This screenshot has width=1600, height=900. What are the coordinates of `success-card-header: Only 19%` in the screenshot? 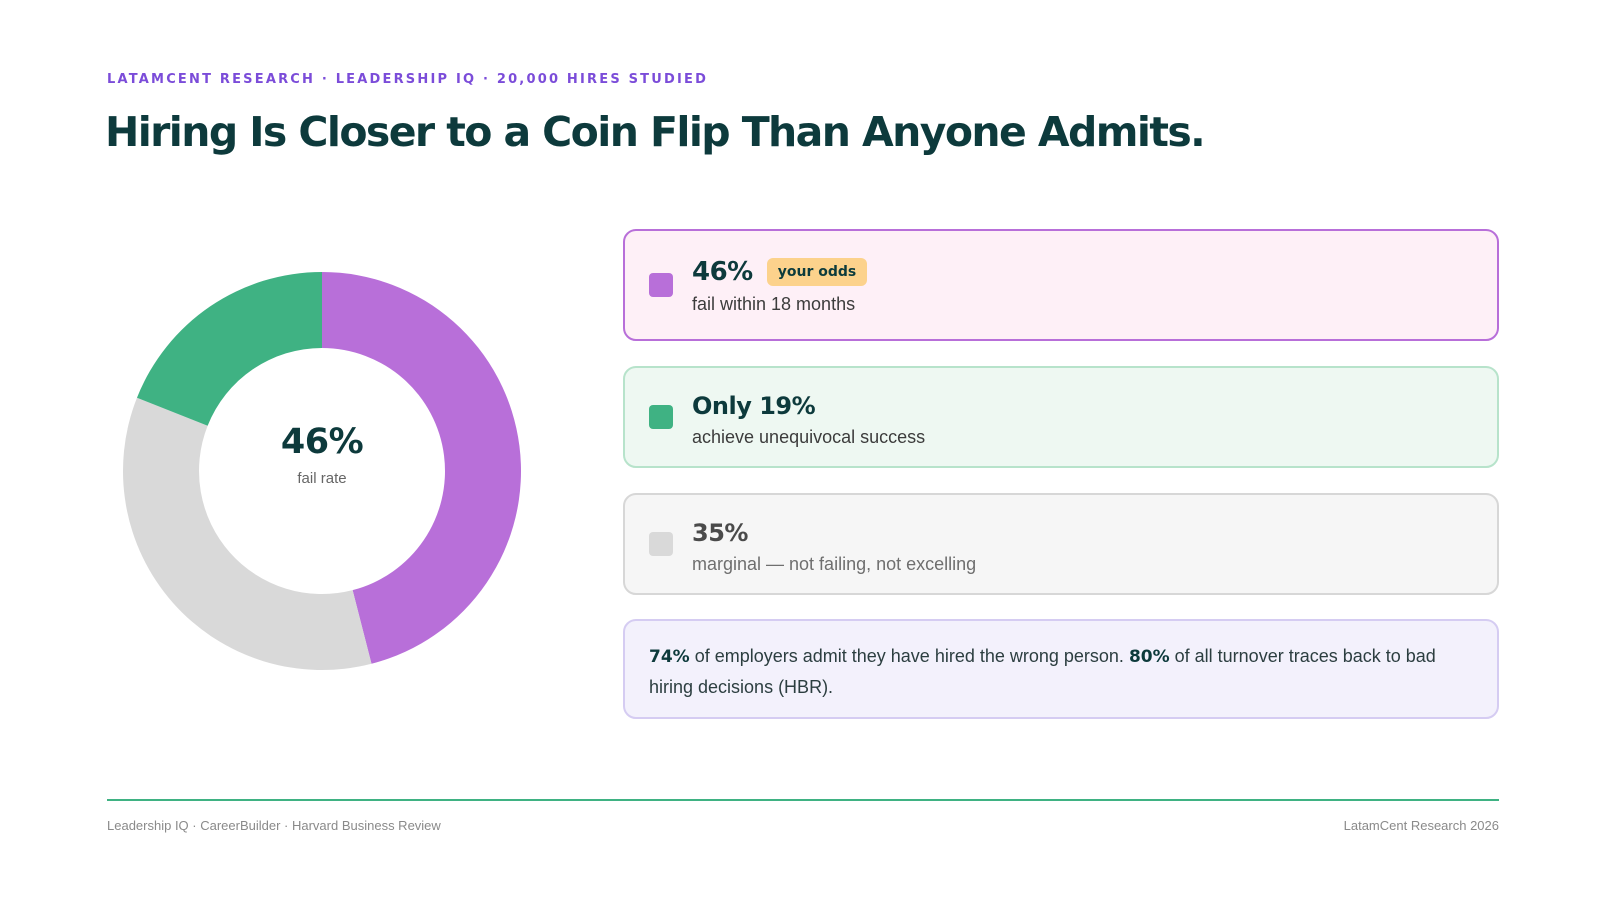 It's located at (754, 406).